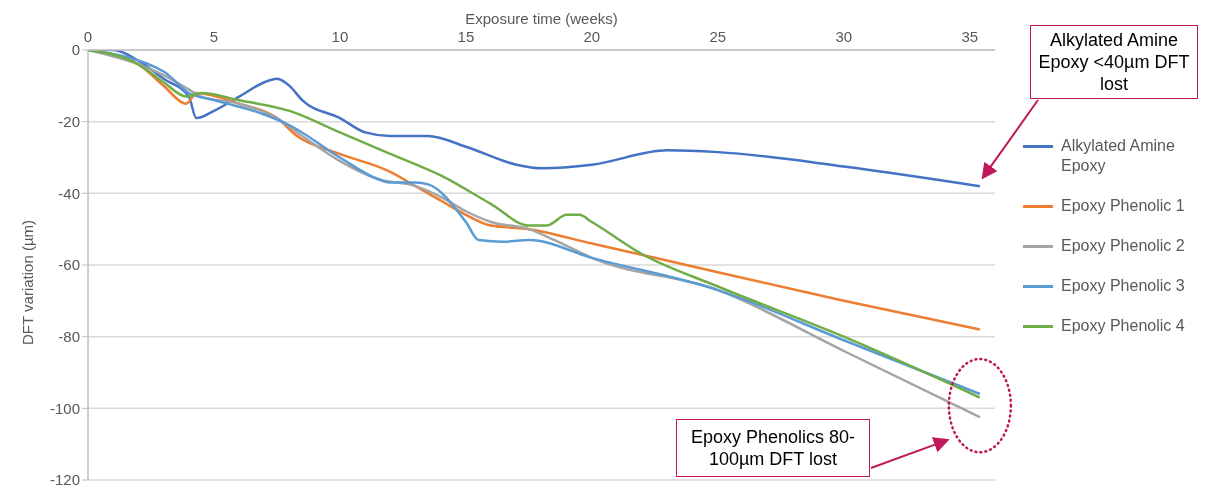  Describe the element at coordinates (69, 265) in the screenshot. I see `y-tick-label: -60` at that location.